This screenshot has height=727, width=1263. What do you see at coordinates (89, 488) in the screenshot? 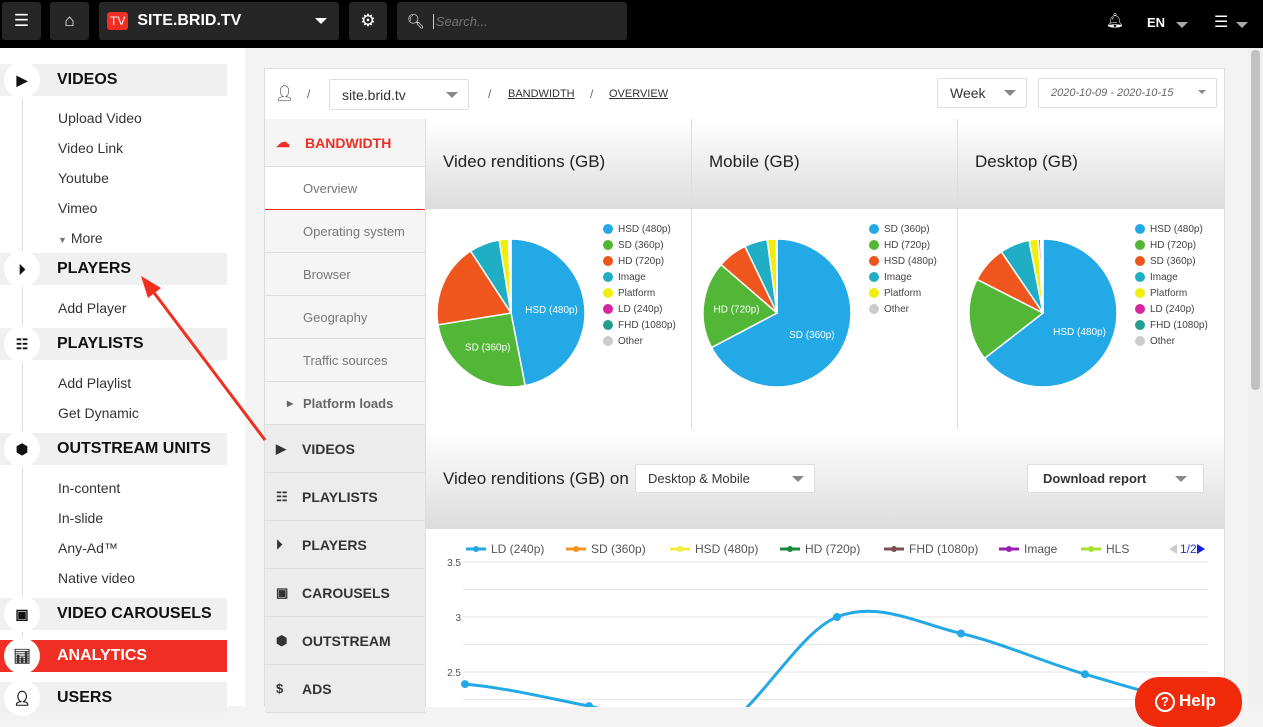
I see `sidebar-item: In-content` at bounding box center [89, 488].